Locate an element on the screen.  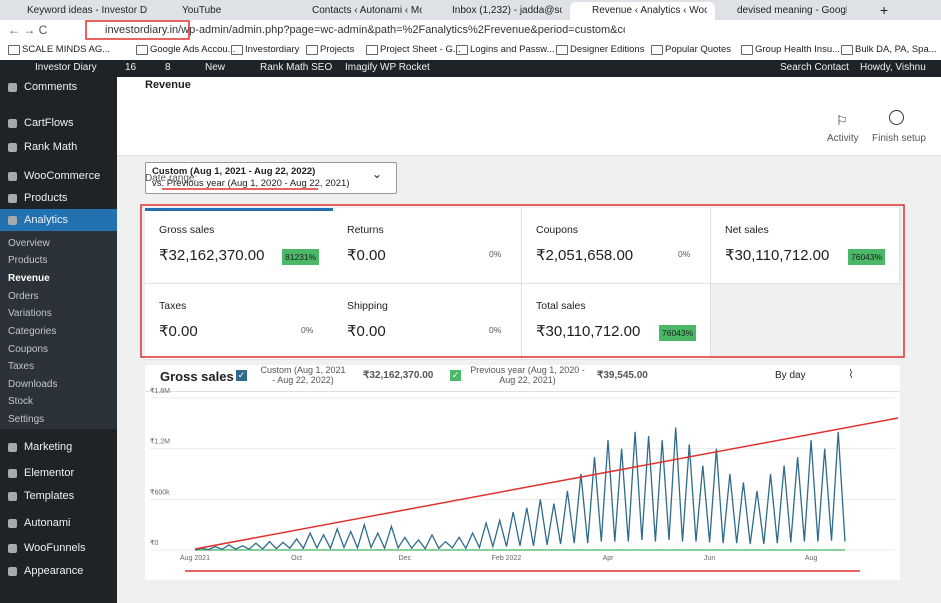
date-label: Date range: is located at coordinates (171, 178).